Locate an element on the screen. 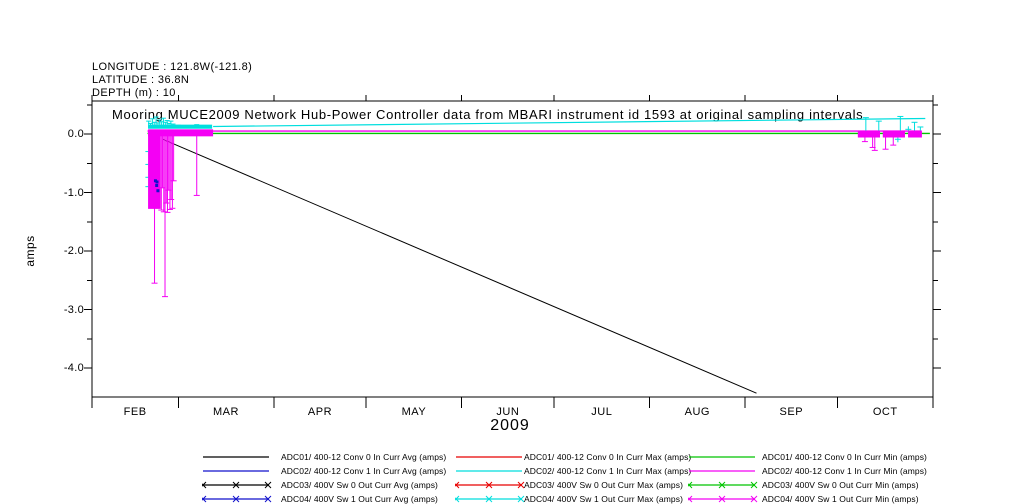  legend-label: ADC04/ 400V Sw 1 Out Curr Min (amps) is located at coordinates (840, 499).